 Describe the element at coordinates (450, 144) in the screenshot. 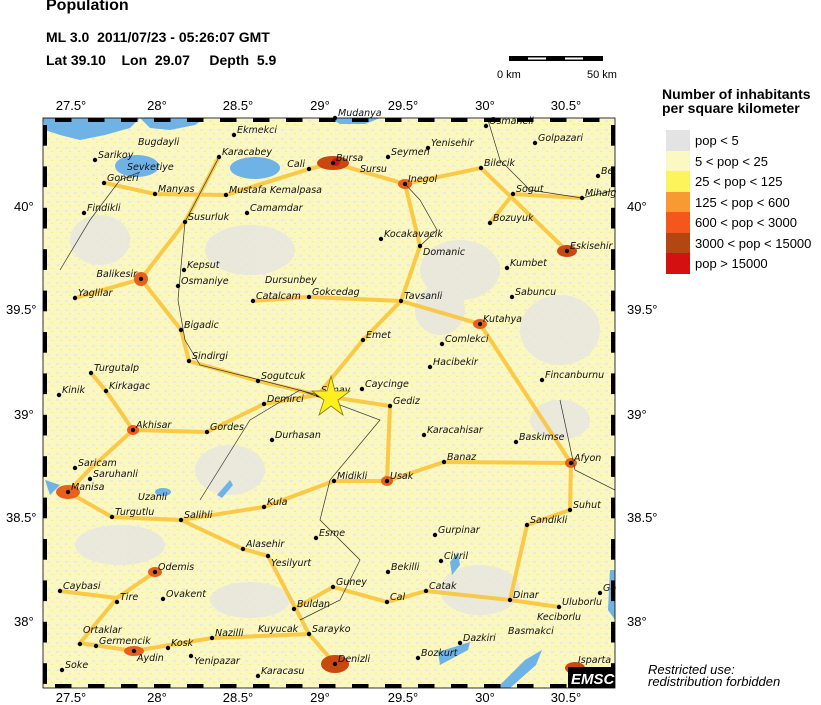

I see `city-yenisehir: Yenisehir` at that location.